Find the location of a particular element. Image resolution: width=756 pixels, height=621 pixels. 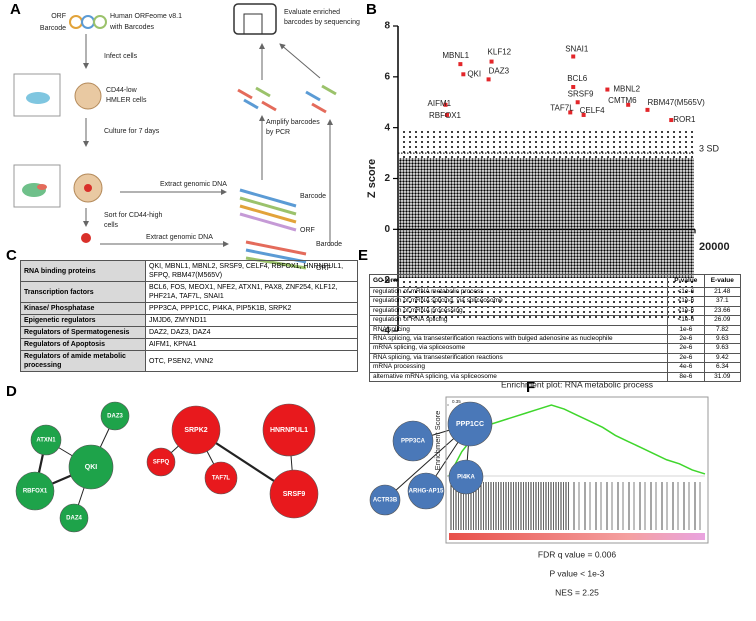

y-tick-label: 6 is located at coordinates (387, 76).